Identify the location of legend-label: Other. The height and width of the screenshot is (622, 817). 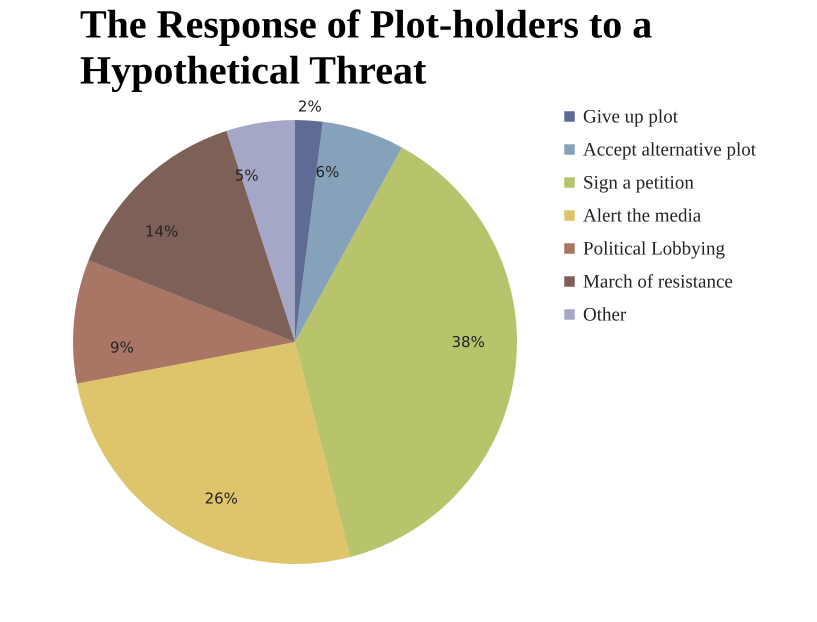
(605, 315).